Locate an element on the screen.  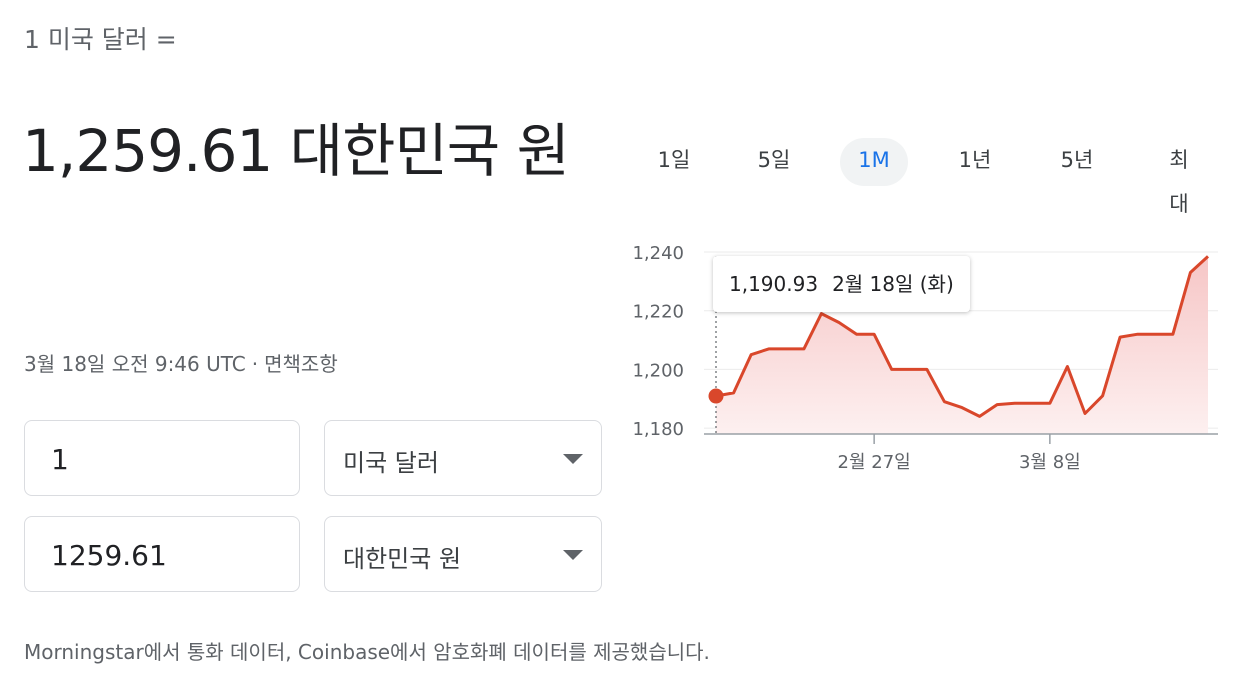
converted-result: 1,259.61 대한민국 원 is located at coordinates (296, 151).